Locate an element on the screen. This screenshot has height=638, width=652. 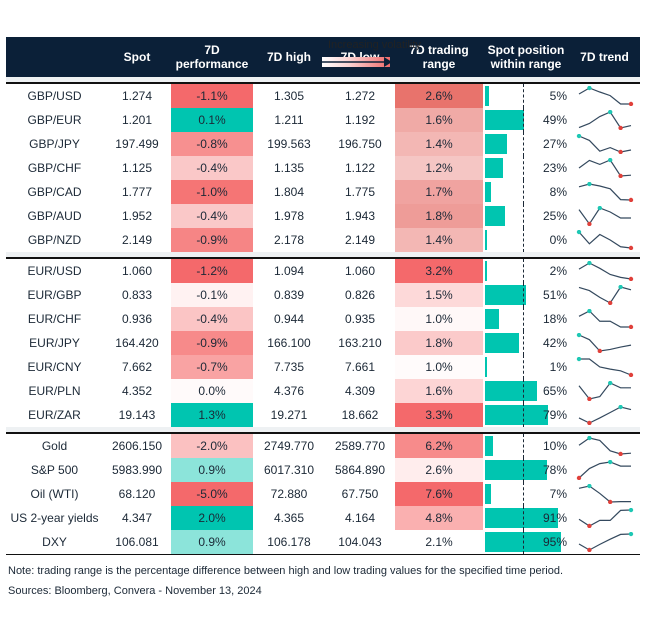
high-value: 4.376 is located at coordinates (289, 391).